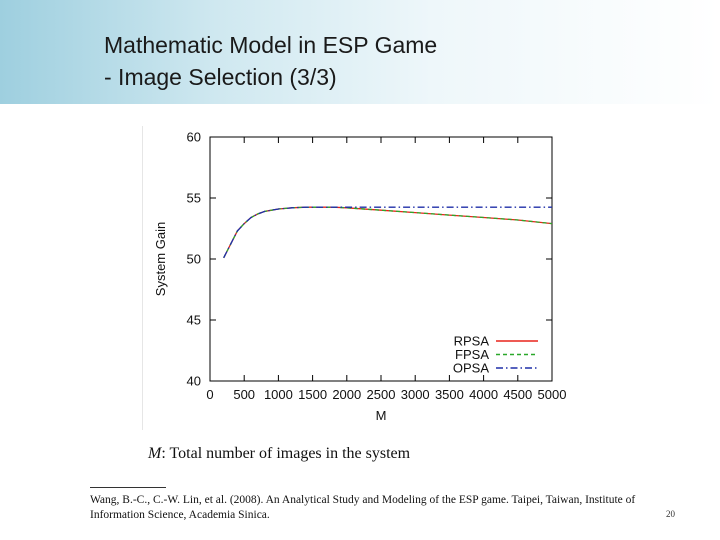 The height and width of the screenshot is (540, 720). I want to click on x-tick-label: 4000, so click(483, 394).